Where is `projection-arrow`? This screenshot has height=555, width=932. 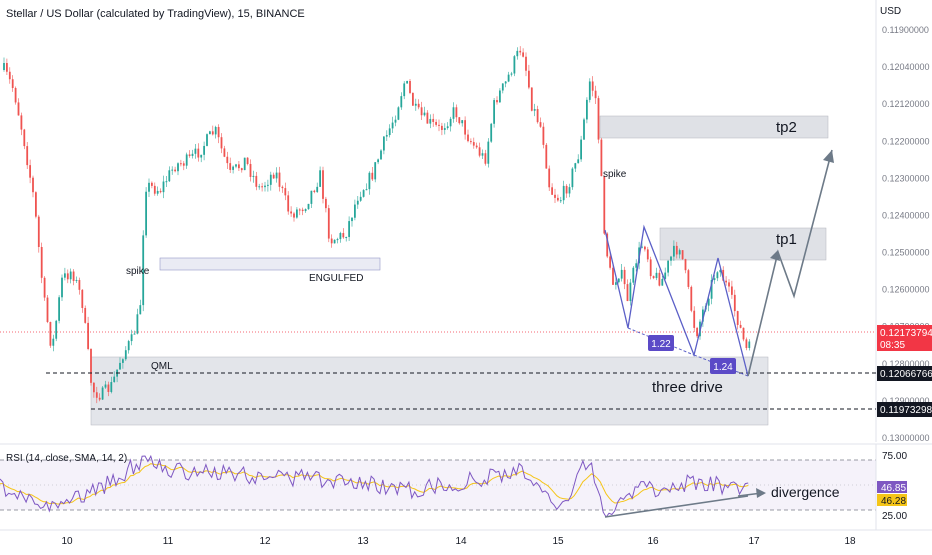 projection-arrow is located at coordinates (790, 263).